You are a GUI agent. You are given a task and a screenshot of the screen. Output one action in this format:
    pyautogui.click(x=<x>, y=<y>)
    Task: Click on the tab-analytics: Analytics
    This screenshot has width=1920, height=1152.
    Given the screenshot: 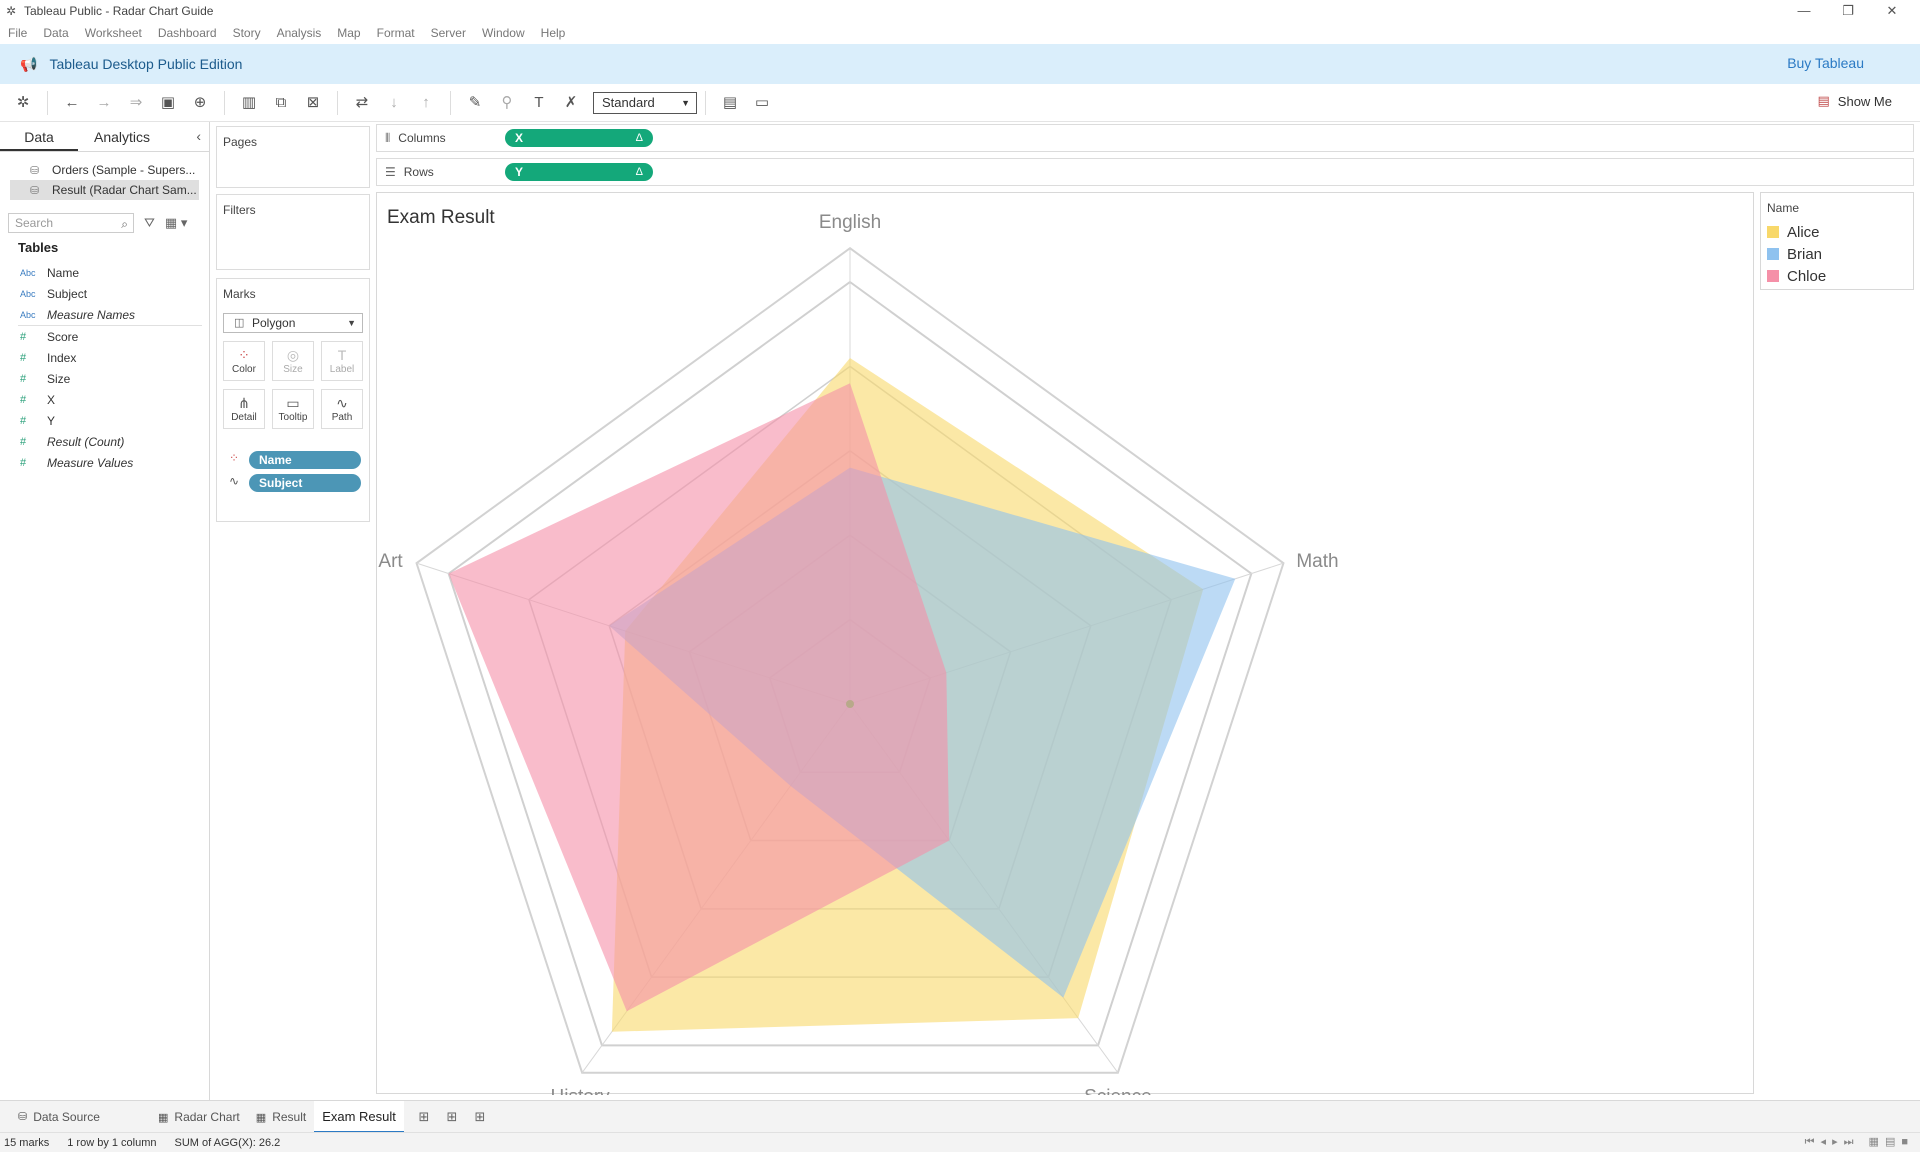 What is the action you would take?
    pyautogui.click(x=122, y=137)
    